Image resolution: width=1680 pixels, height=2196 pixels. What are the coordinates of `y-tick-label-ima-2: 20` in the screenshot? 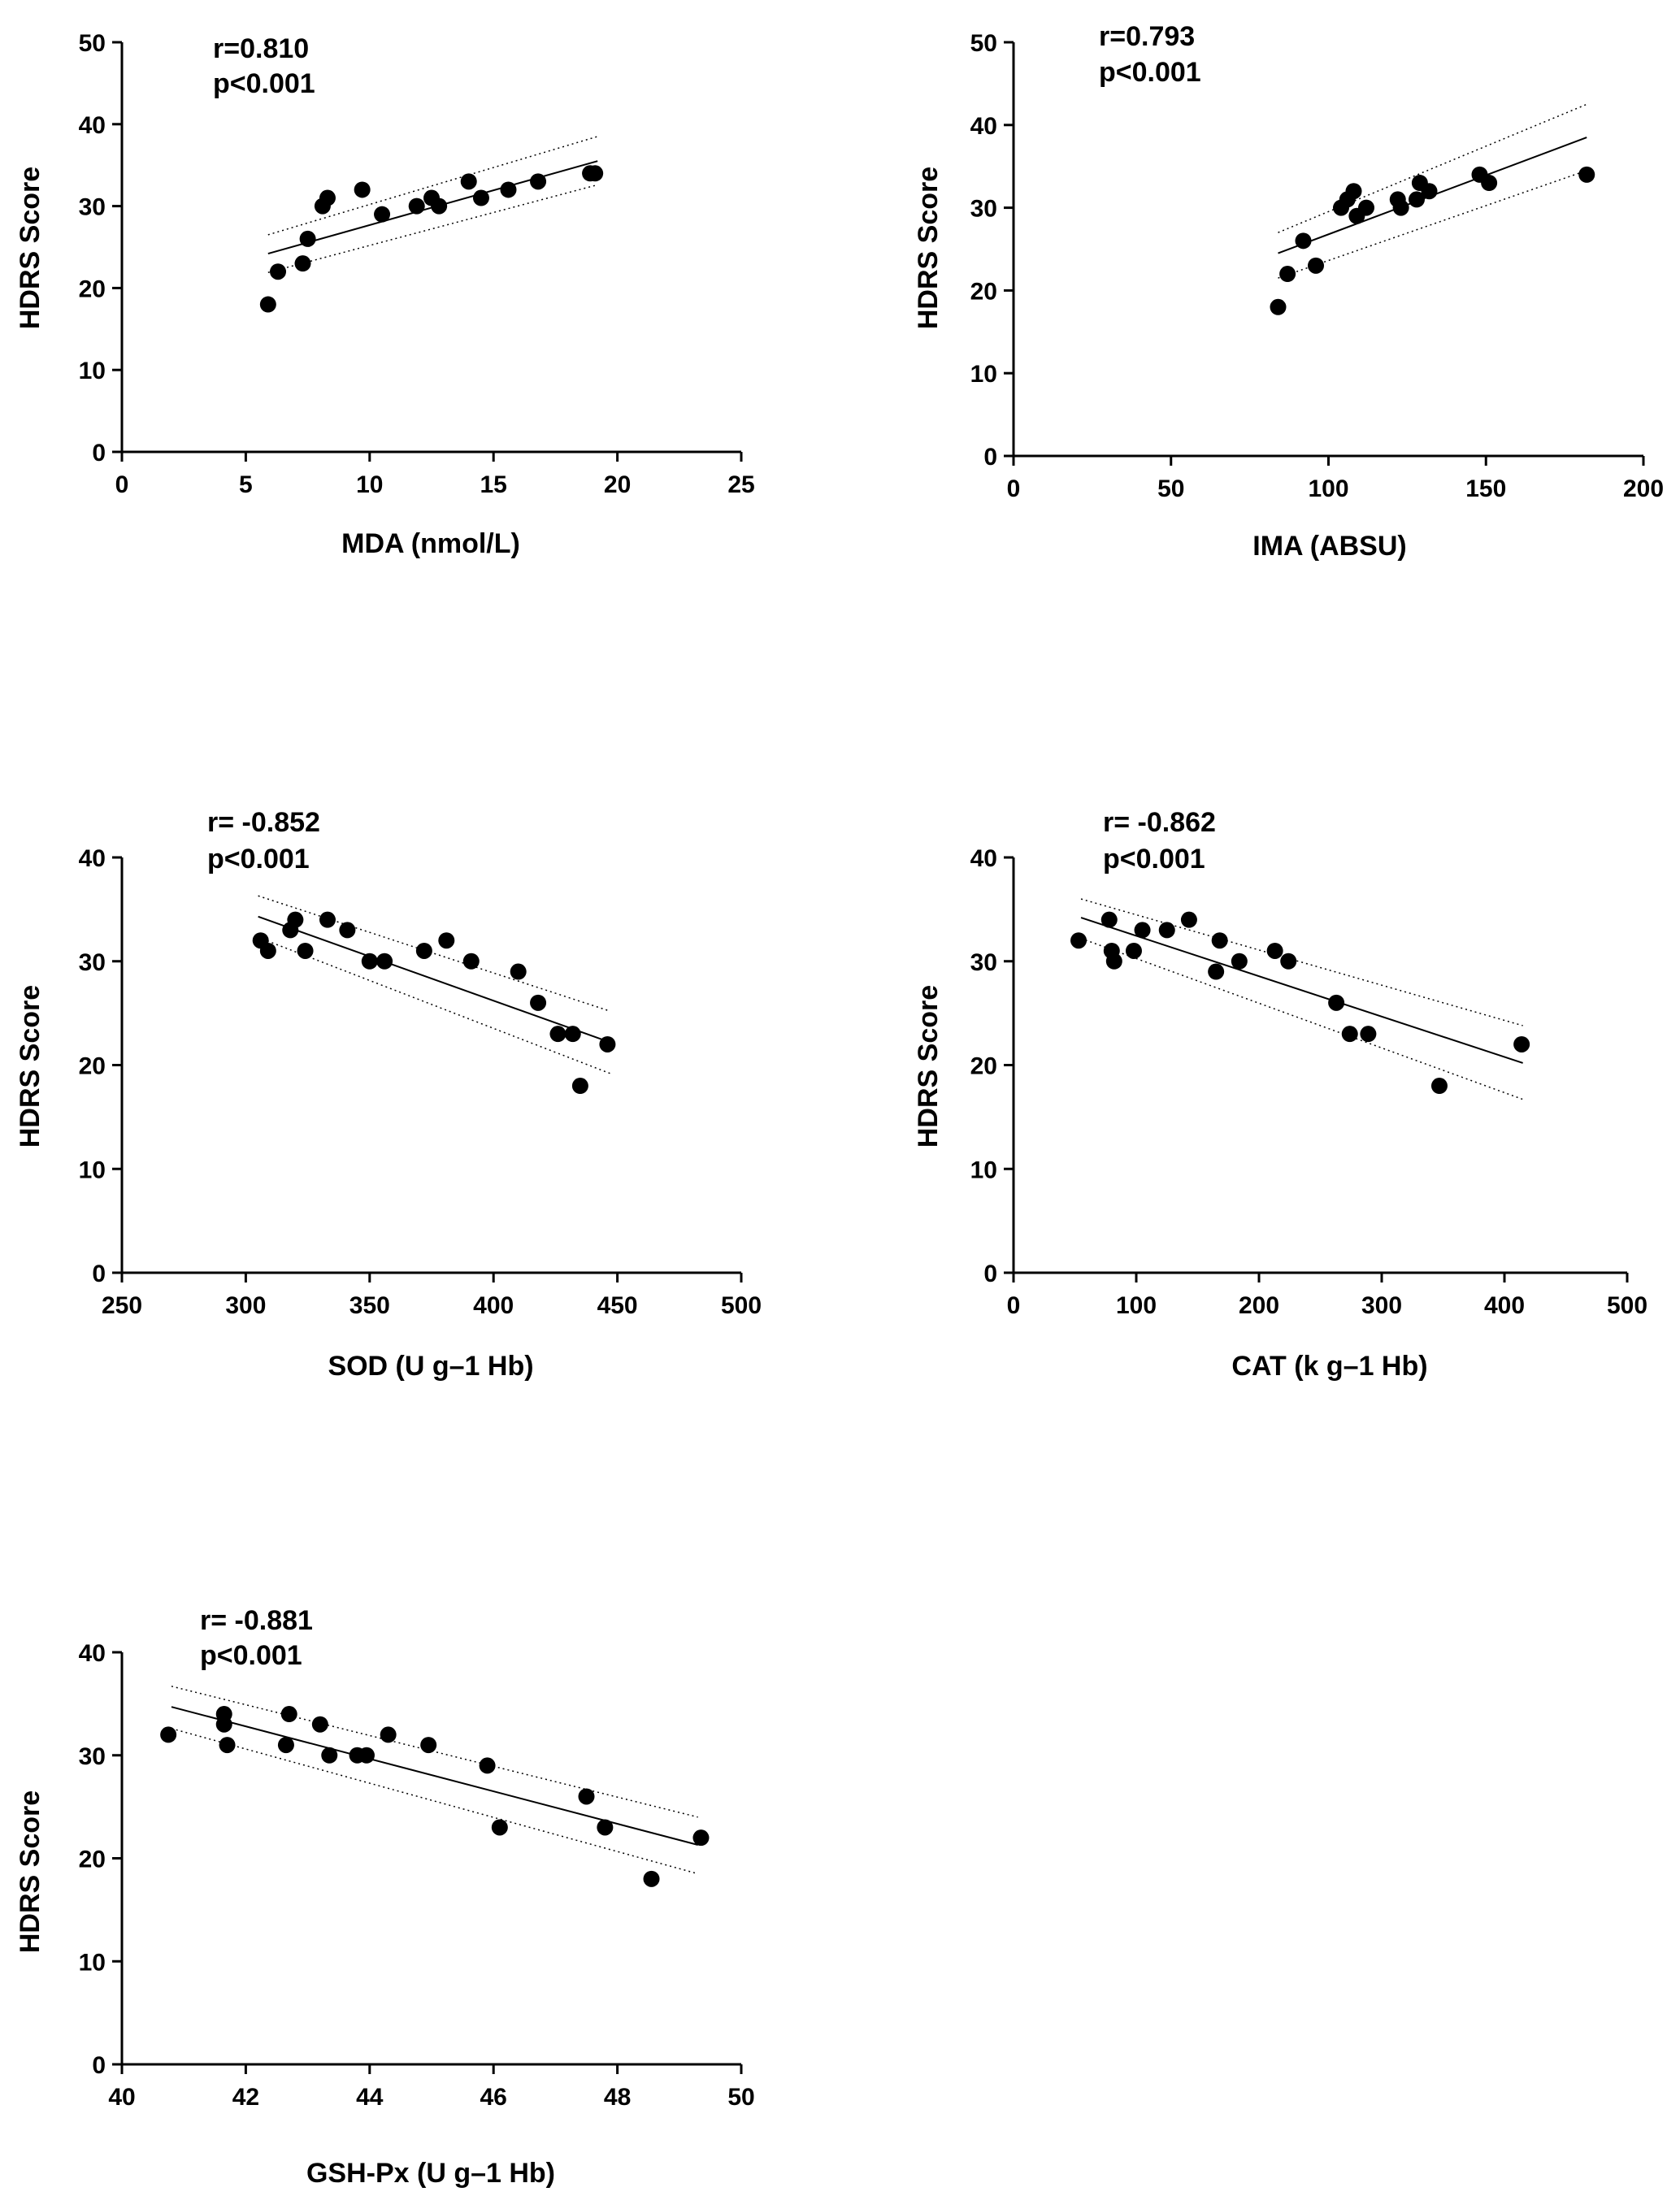 It's located at (984, 291).